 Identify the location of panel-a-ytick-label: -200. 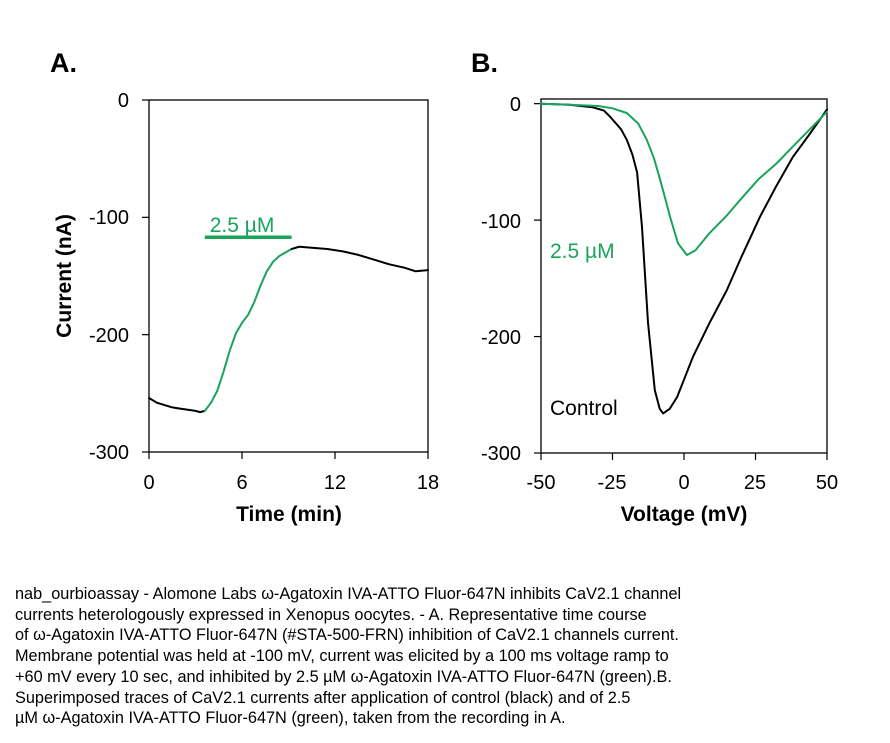
(109, 336).